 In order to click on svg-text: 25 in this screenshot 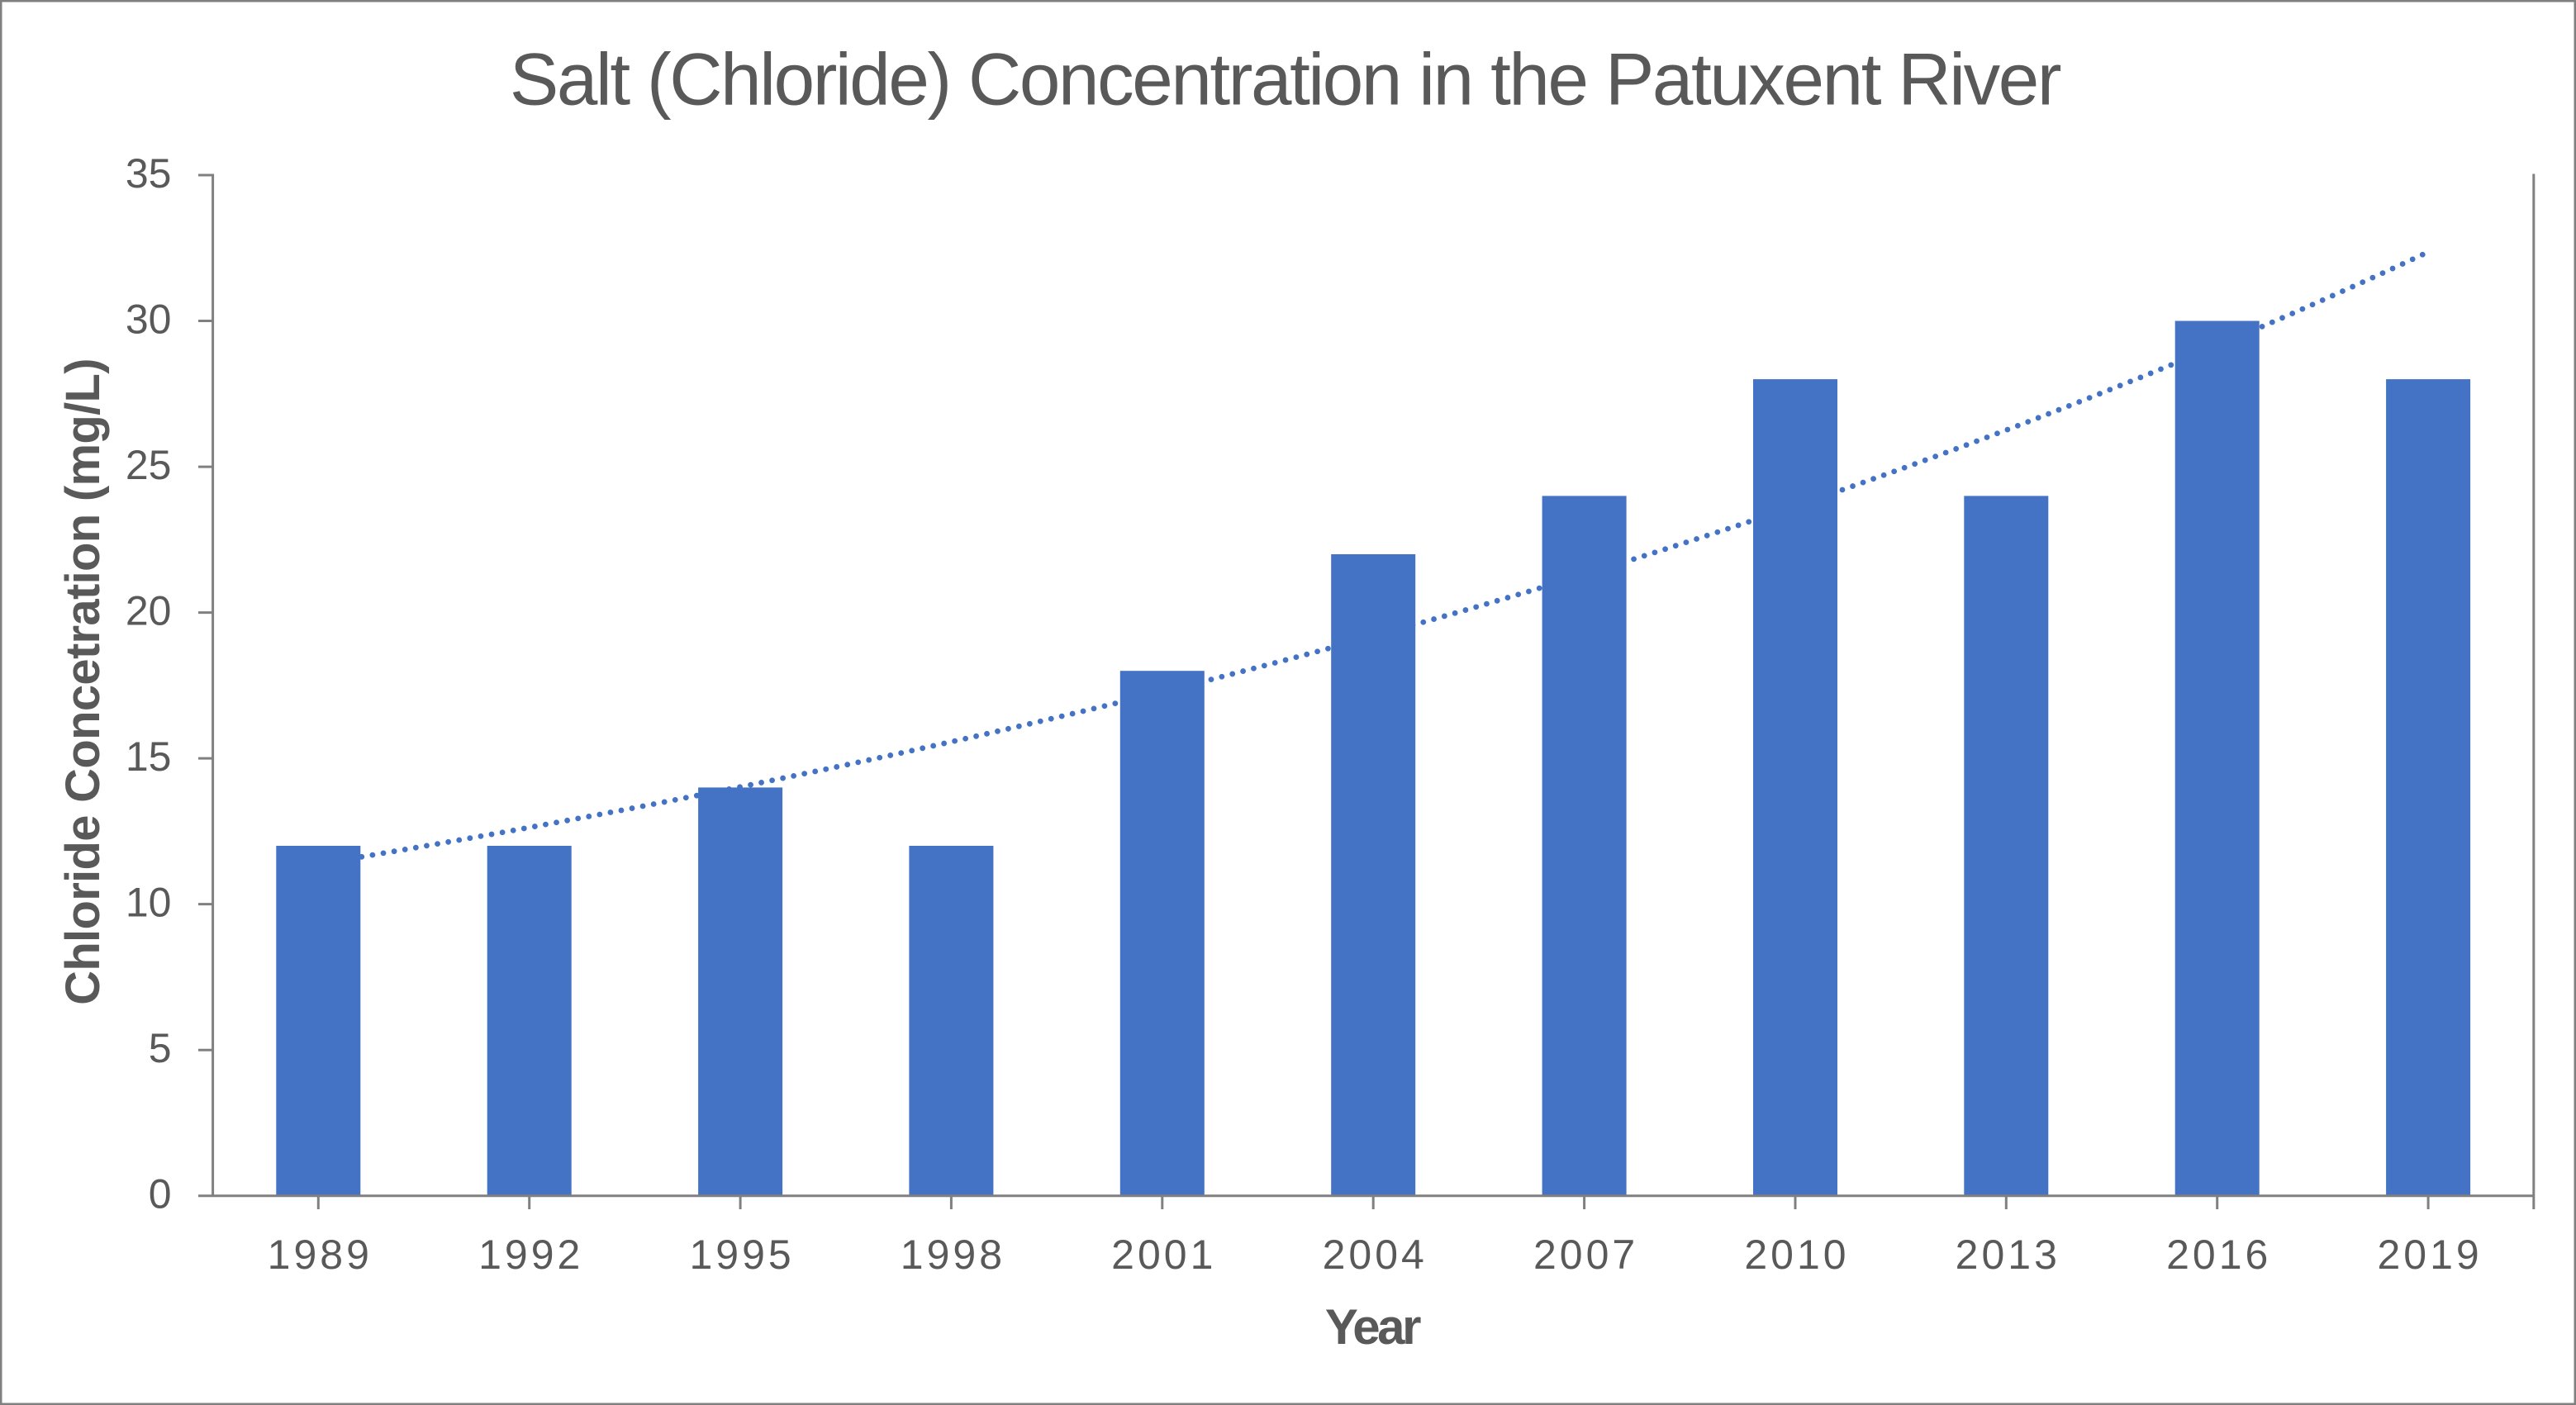, I will do `click(149, 465)`.